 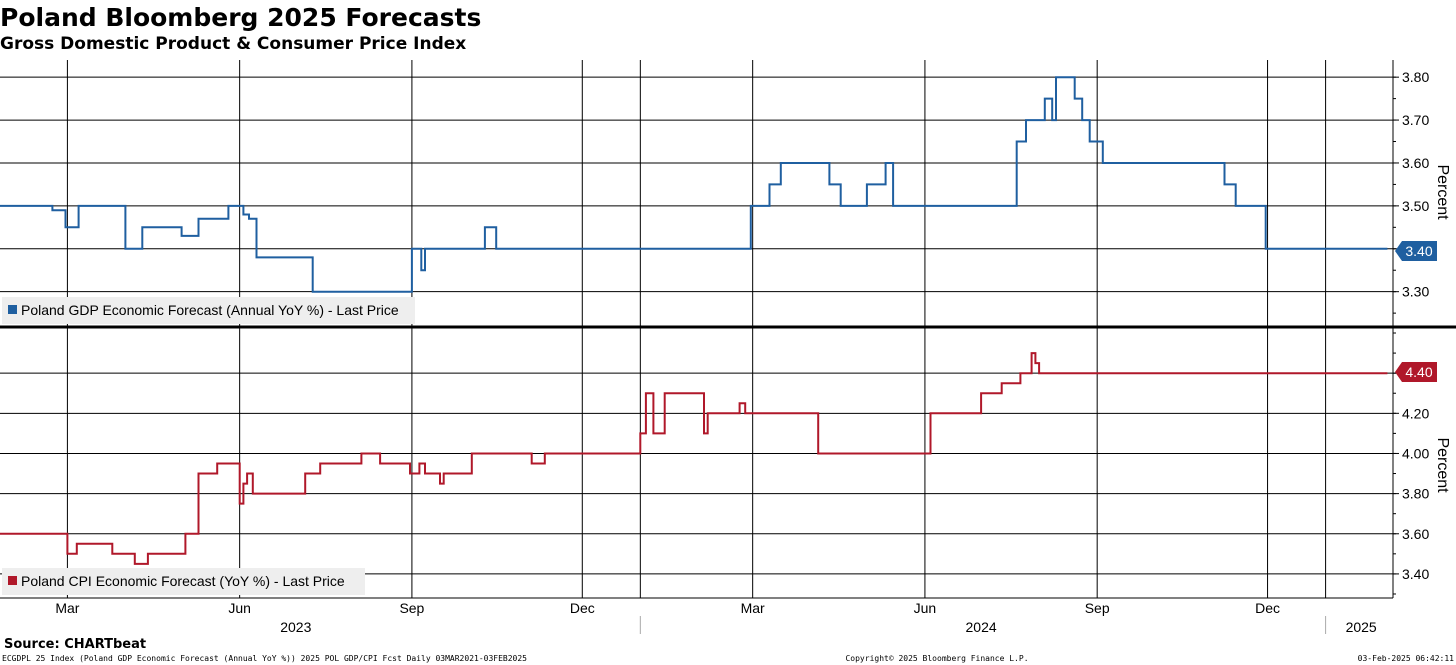 I want to click on gdp-last-tag: 3.40, so click(x=1416, y=251).